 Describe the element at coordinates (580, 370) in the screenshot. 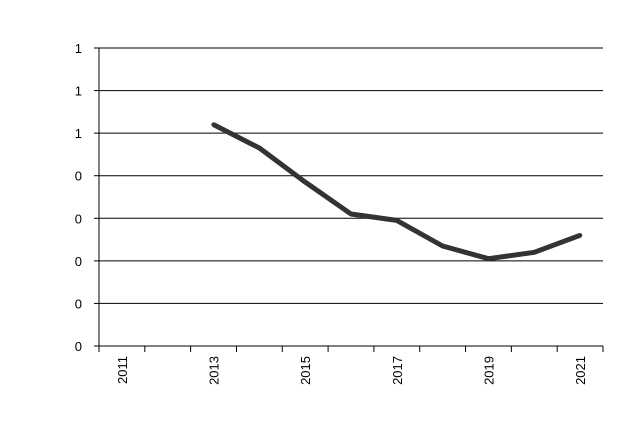

I see `x-tick-label: 2021` at that location.